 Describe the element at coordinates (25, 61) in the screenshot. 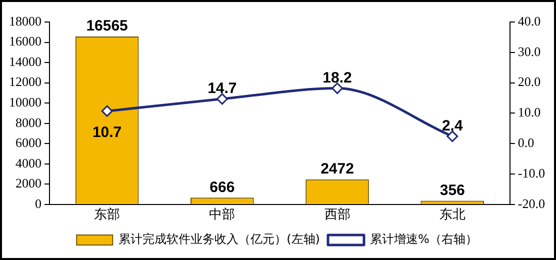

I see `y-tick-label: 14000` at that location.